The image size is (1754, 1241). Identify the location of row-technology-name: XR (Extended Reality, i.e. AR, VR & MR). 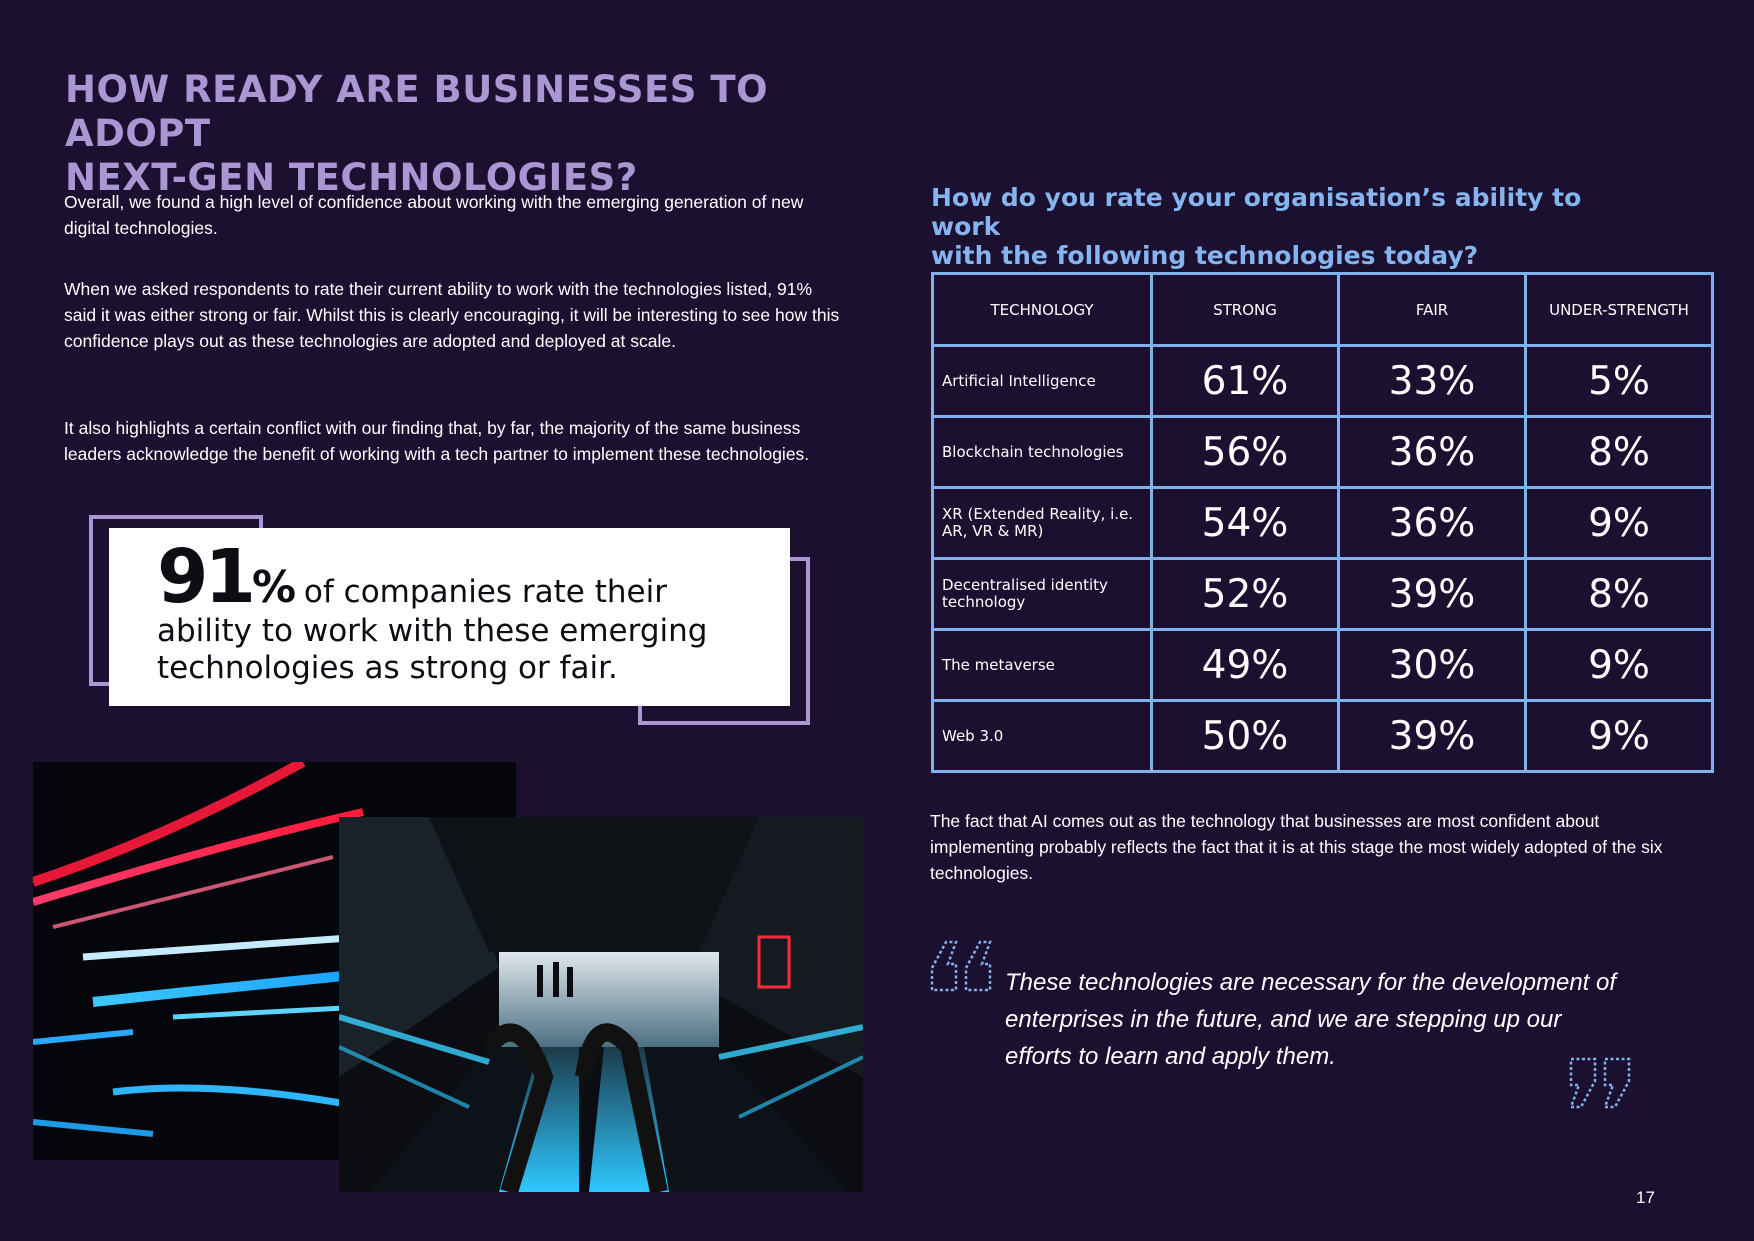
(1042, 523).